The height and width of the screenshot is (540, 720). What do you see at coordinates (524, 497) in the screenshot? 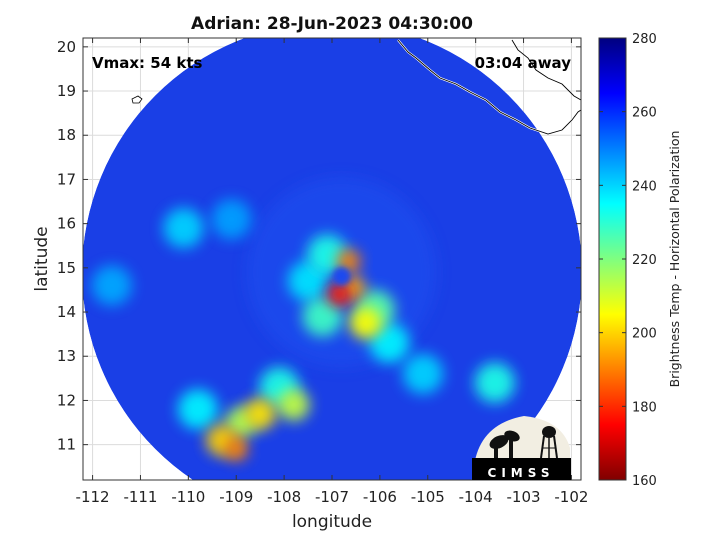
I see `x-tick-label: -103` at bounding box center [524, 497].